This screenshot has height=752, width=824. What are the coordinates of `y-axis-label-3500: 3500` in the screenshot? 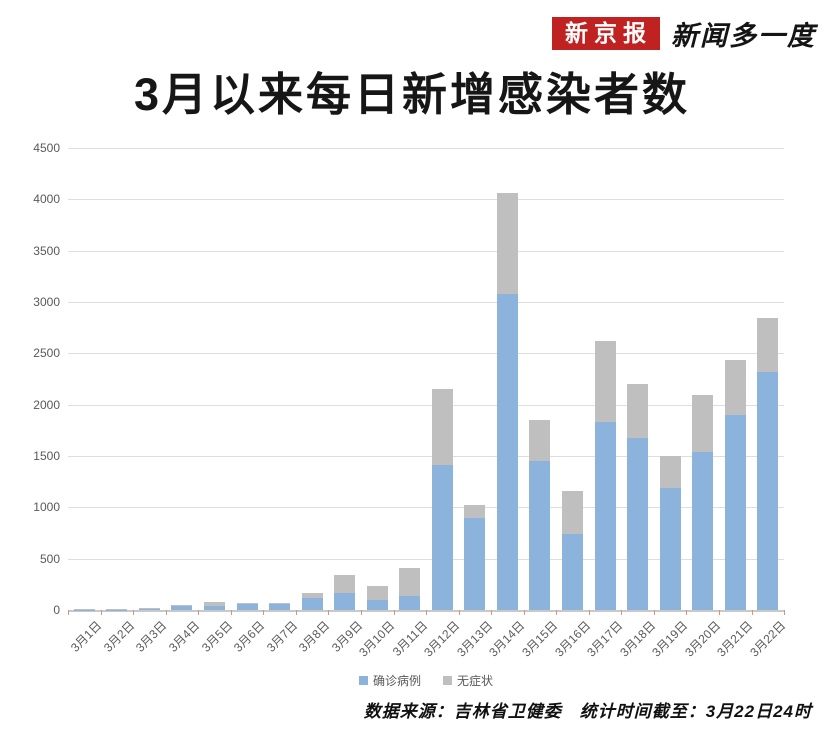 It's located at (46, 250).